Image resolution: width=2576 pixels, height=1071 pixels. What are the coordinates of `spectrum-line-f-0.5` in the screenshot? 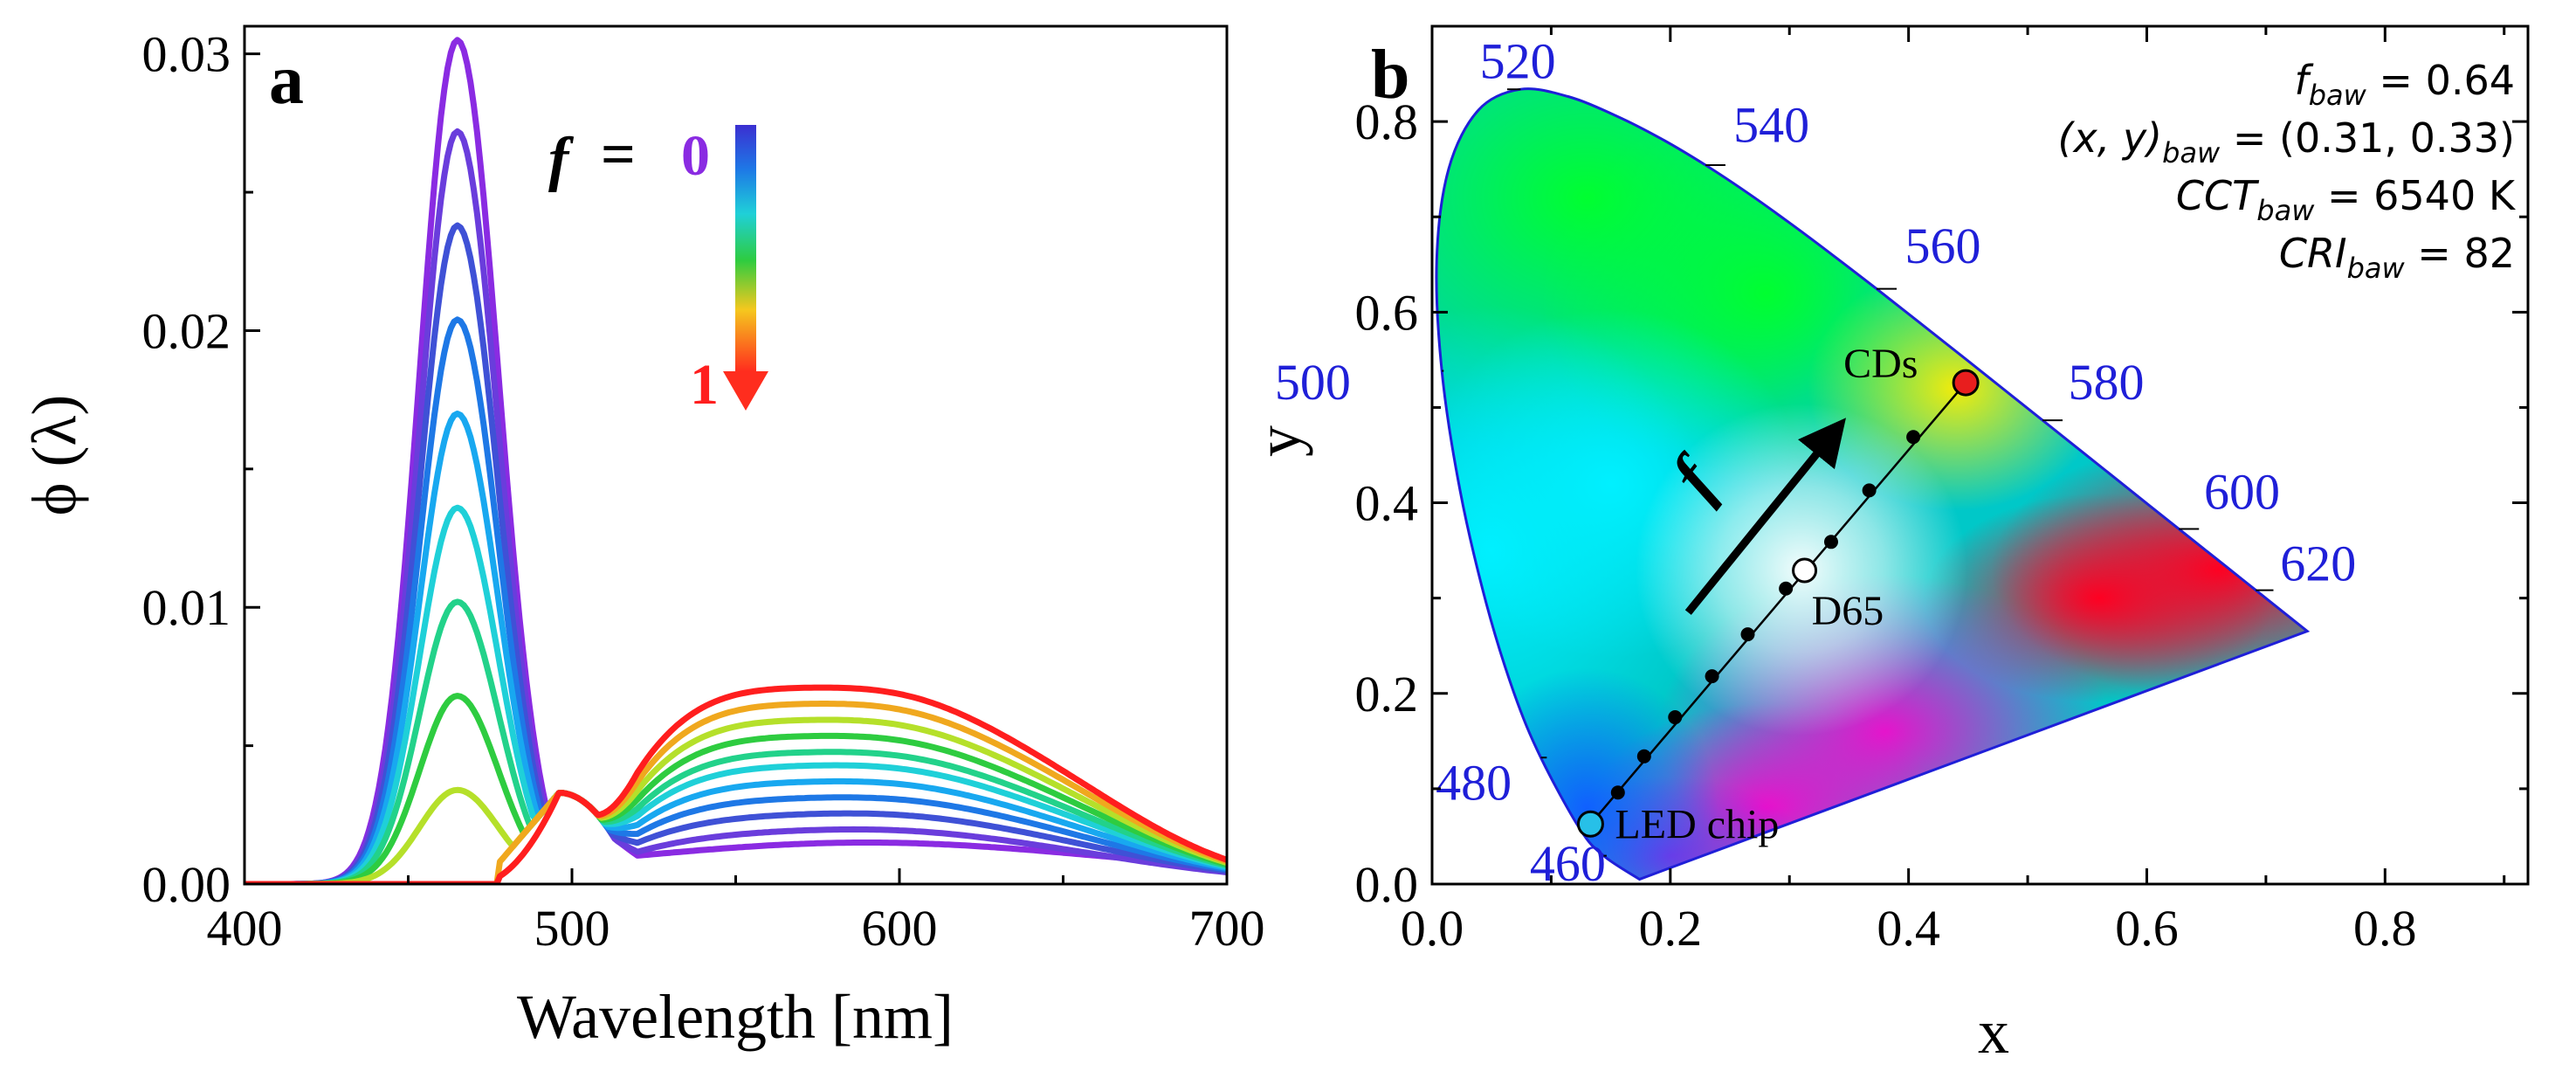 It's located at (736, 694).